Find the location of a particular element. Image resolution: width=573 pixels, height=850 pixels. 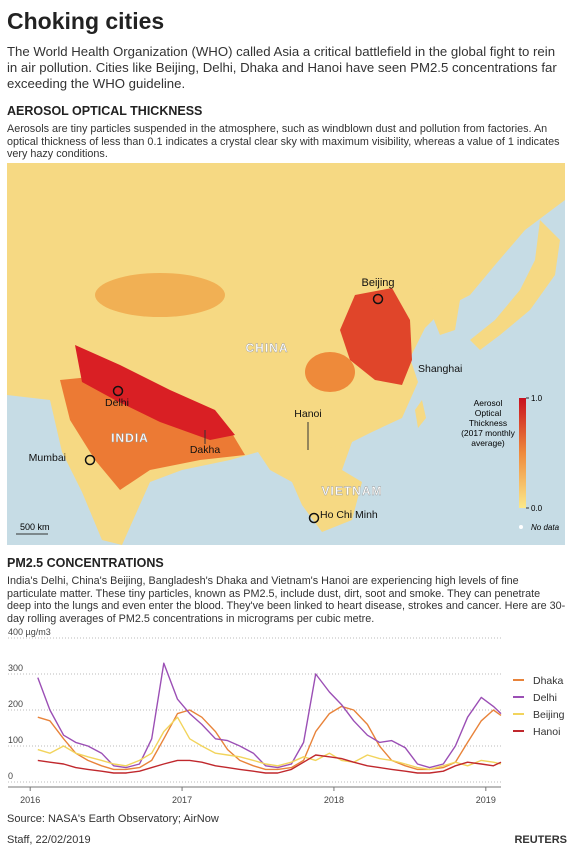

credit: Staff, 22/02/2019 is located at coordinates (49, 840).